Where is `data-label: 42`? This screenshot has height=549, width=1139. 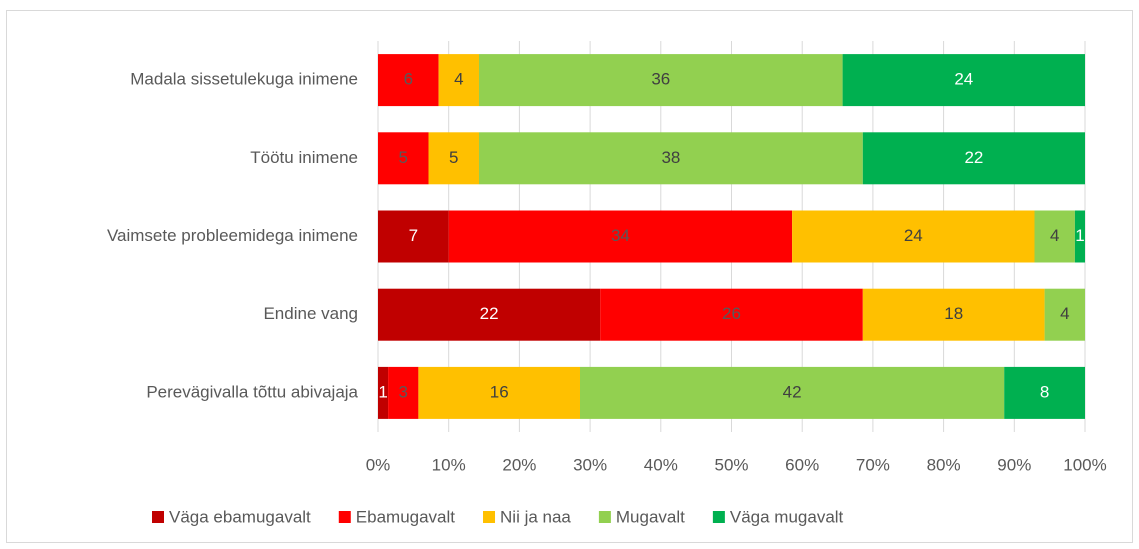
data-label: 42 is located at coordinates (792, 391).